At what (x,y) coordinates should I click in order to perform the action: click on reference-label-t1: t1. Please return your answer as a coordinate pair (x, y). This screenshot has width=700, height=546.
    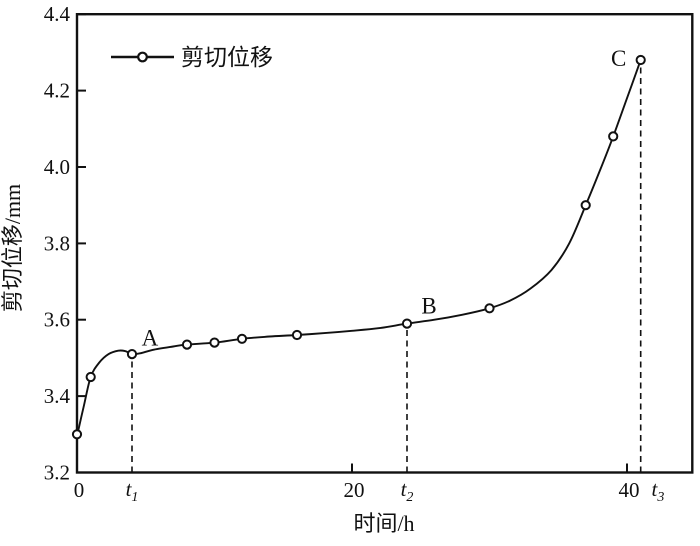
    Looking at the image, I should click on (132, 491).